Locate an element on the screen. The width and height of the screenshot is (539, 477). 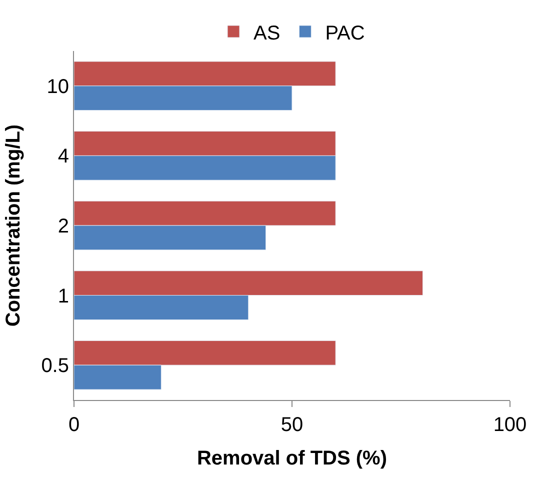
x-axis-title: Removal of TDS (%) is located at coordinates (292, 459).